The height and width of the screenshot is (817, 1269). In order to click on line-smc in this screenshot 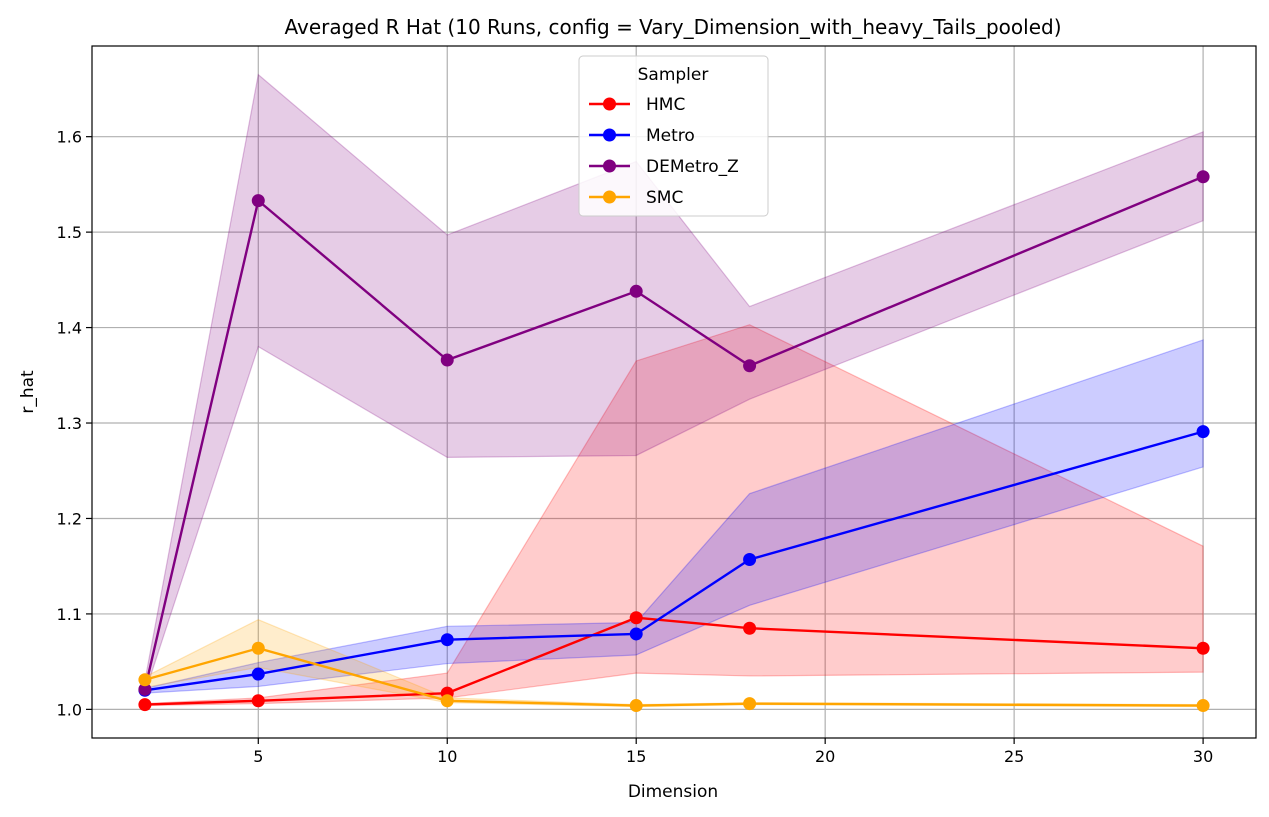, I will do `click(674, 677)`.